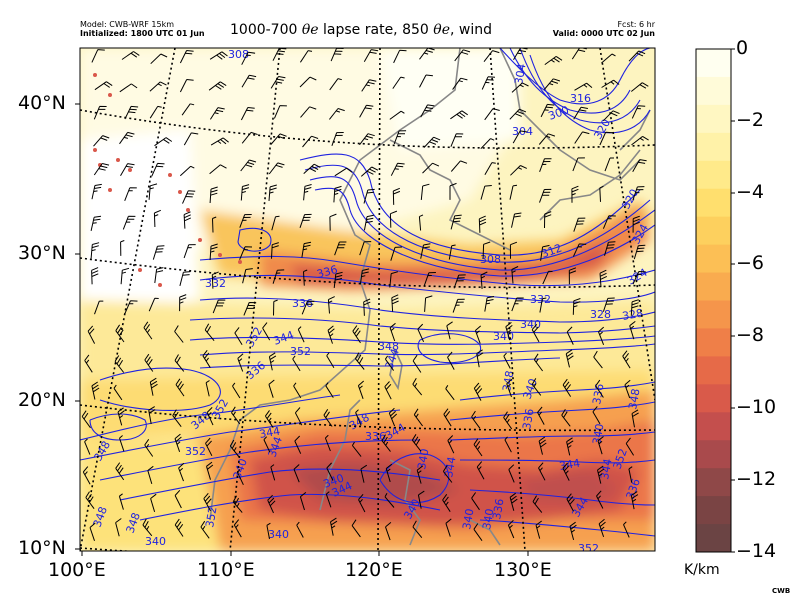 The image size is (800, 600). Describe the element at coordinates (508, 381) in the screenshot. I see `contour-label: 348` at that location.